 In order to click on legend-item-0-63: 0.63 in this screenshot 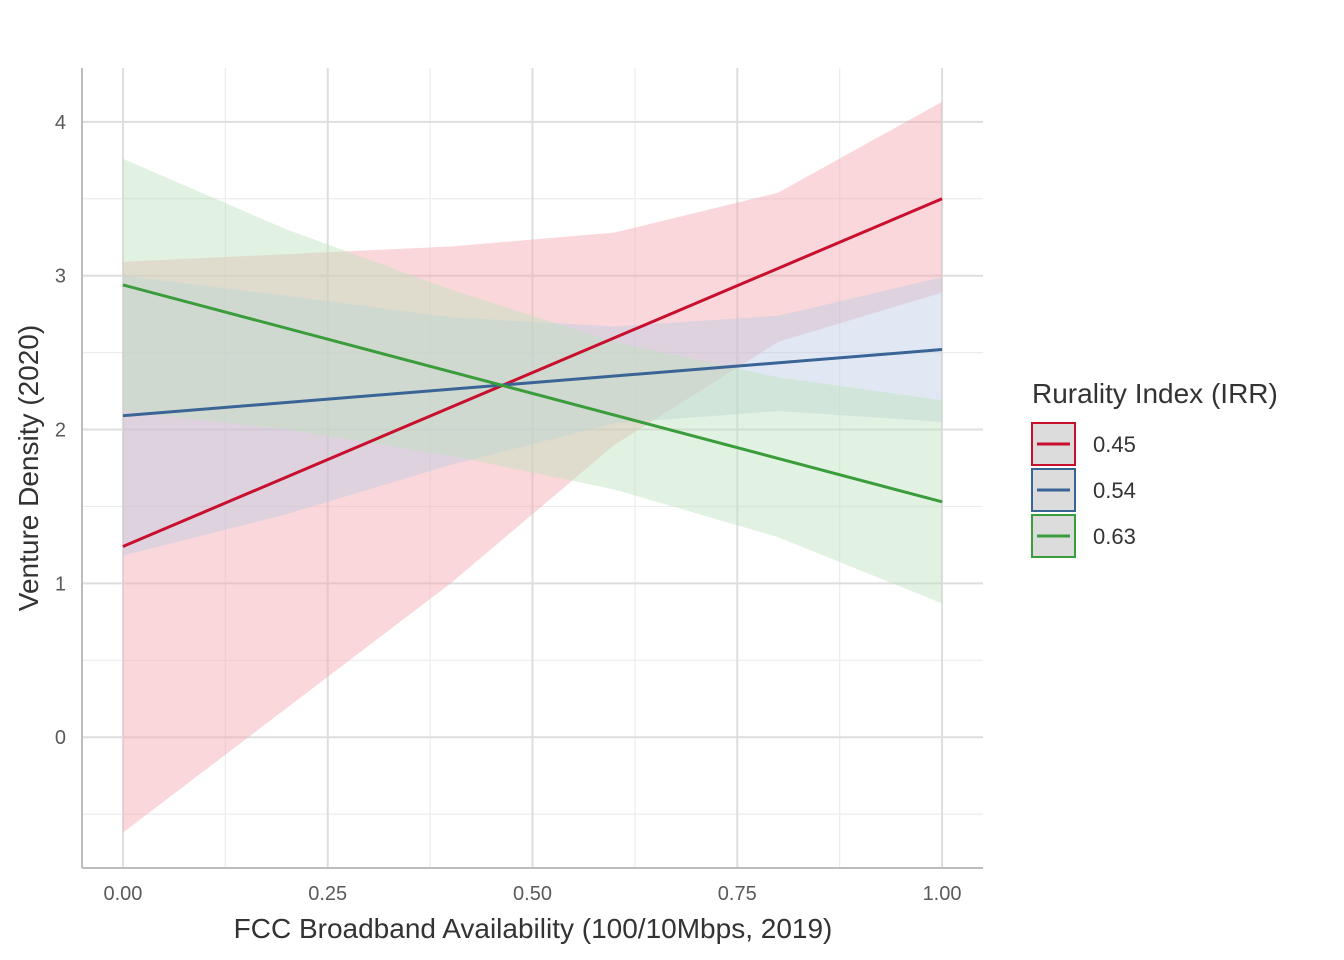, I will do `click(1083, 536)`.